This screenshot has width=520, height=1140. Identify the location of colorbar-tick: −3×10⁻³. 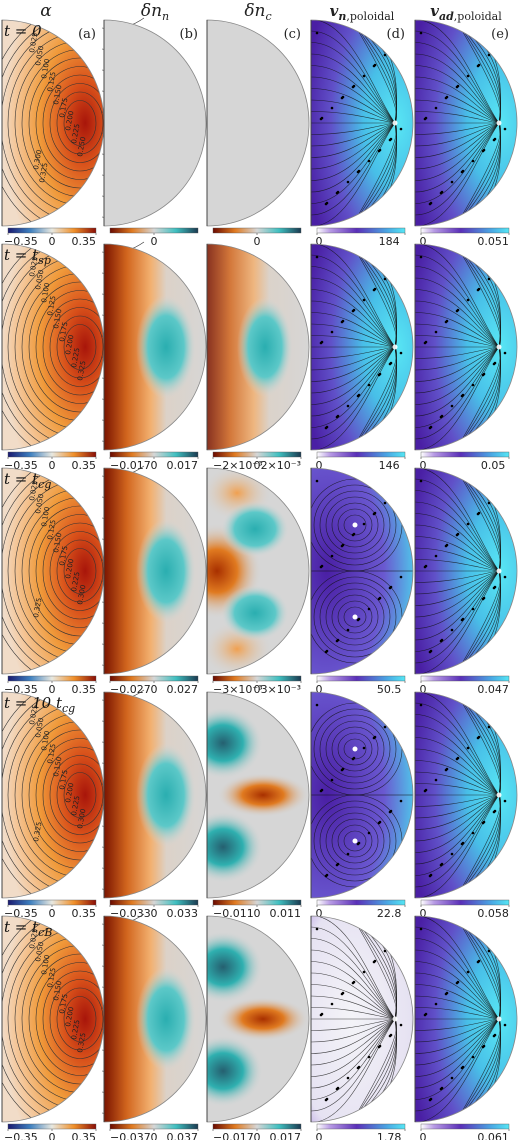
(238, 689).